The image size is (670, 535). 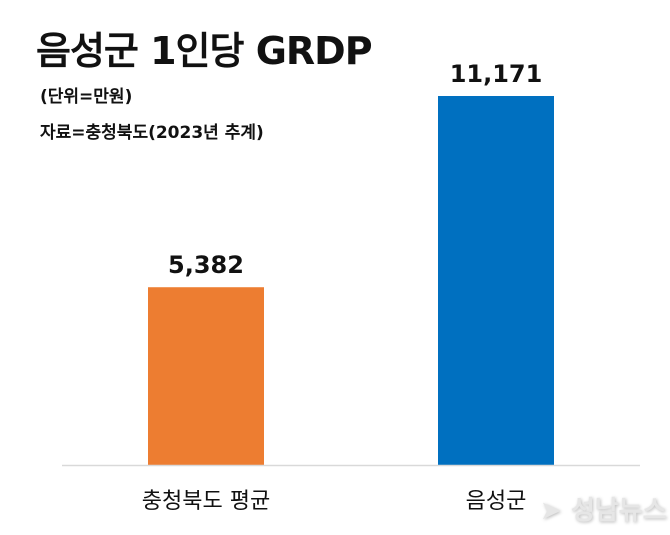 What do you see at coordinates (86, 97) in the screenshot?
I see `unit-label: (단위=만원)` at bounding box center [86, 97].